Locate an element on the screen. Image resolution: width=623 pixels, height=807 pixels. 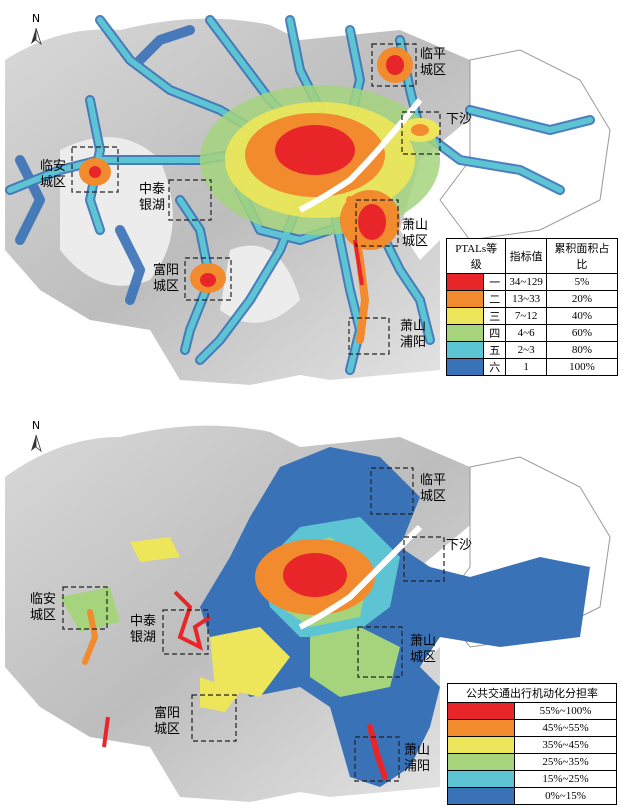
legend-row: 55%~100% is located at coordinates (532, 711).